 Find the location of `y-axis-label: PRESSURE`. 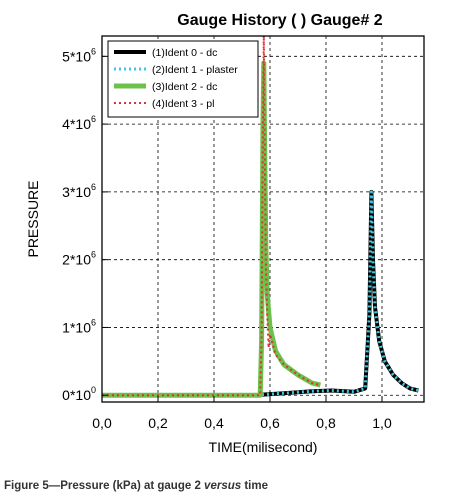

y-axis-label: PRESSURE is located at coordinates (33, 218).